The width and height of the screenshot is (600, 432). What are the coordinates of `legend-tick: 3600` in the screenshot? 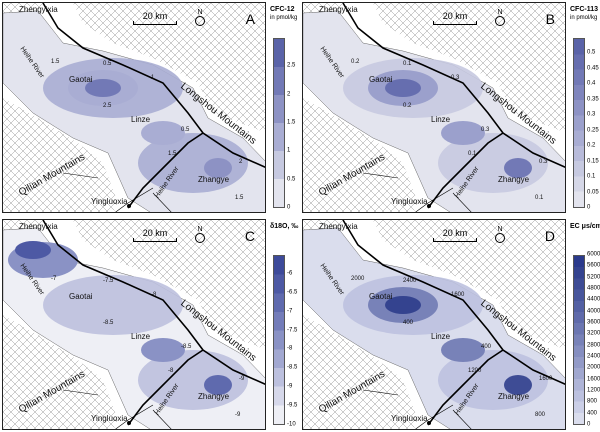 It's located at (593, 322).